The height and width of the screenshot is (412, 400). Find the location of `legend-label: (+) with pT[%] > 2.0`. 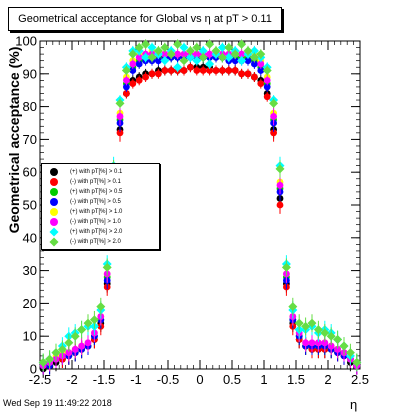

legend-label: (+) with pT[%] > 2.0 is located at coordinates (96, 232).